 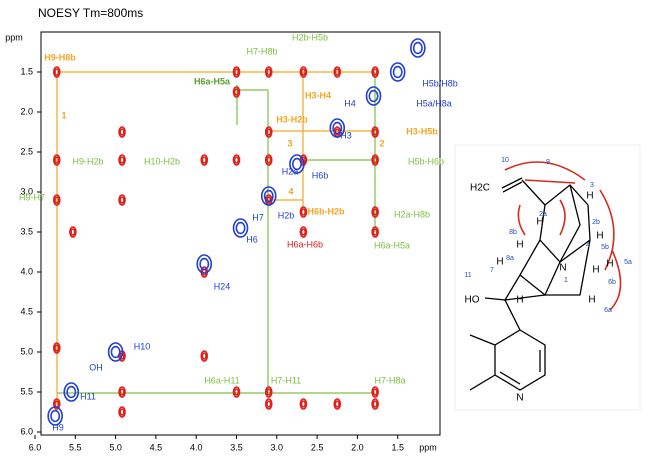 What do you see at coordinates (221, 380) in the screenshot?
I see `peak-annotation: H6a-H11` at bounding box center [221, 380].